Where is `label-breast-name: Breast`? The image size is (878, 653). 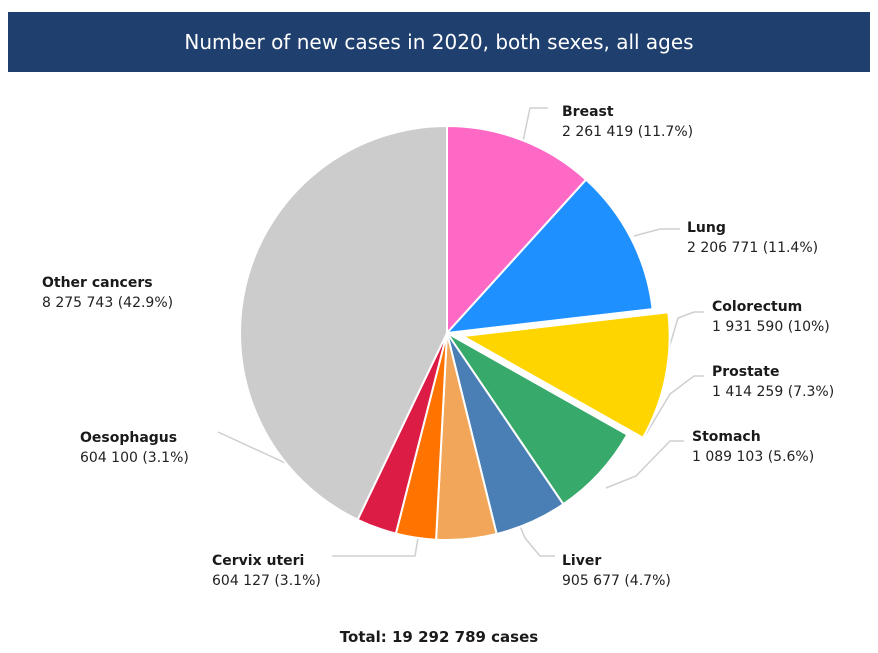
label-breast-name: Breast is located at coordinates (588, 112).